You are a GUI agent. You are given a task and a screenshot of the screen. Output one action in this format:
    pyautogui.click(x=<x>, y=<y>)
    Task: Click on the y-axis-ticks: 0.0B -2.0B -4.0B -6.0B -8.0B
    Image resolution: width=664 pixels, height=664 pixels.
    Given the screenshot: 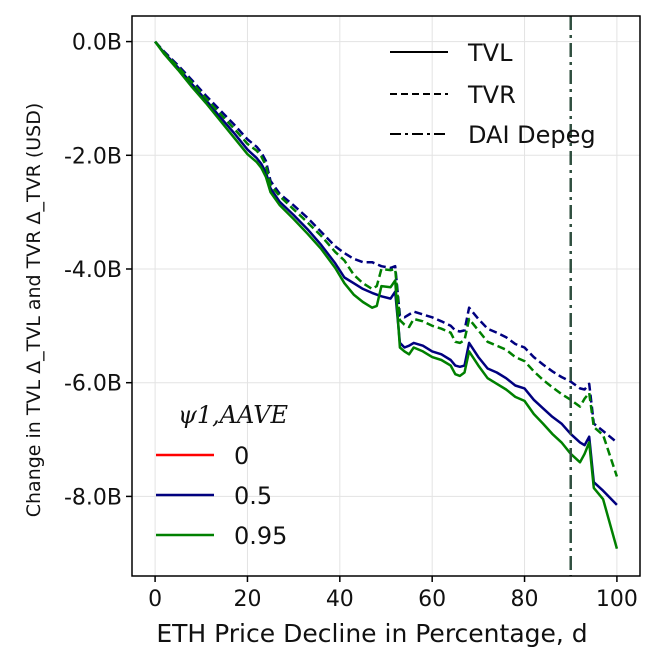 What is the action you would take?
    pyautogui.click(x=98, y=270)
    